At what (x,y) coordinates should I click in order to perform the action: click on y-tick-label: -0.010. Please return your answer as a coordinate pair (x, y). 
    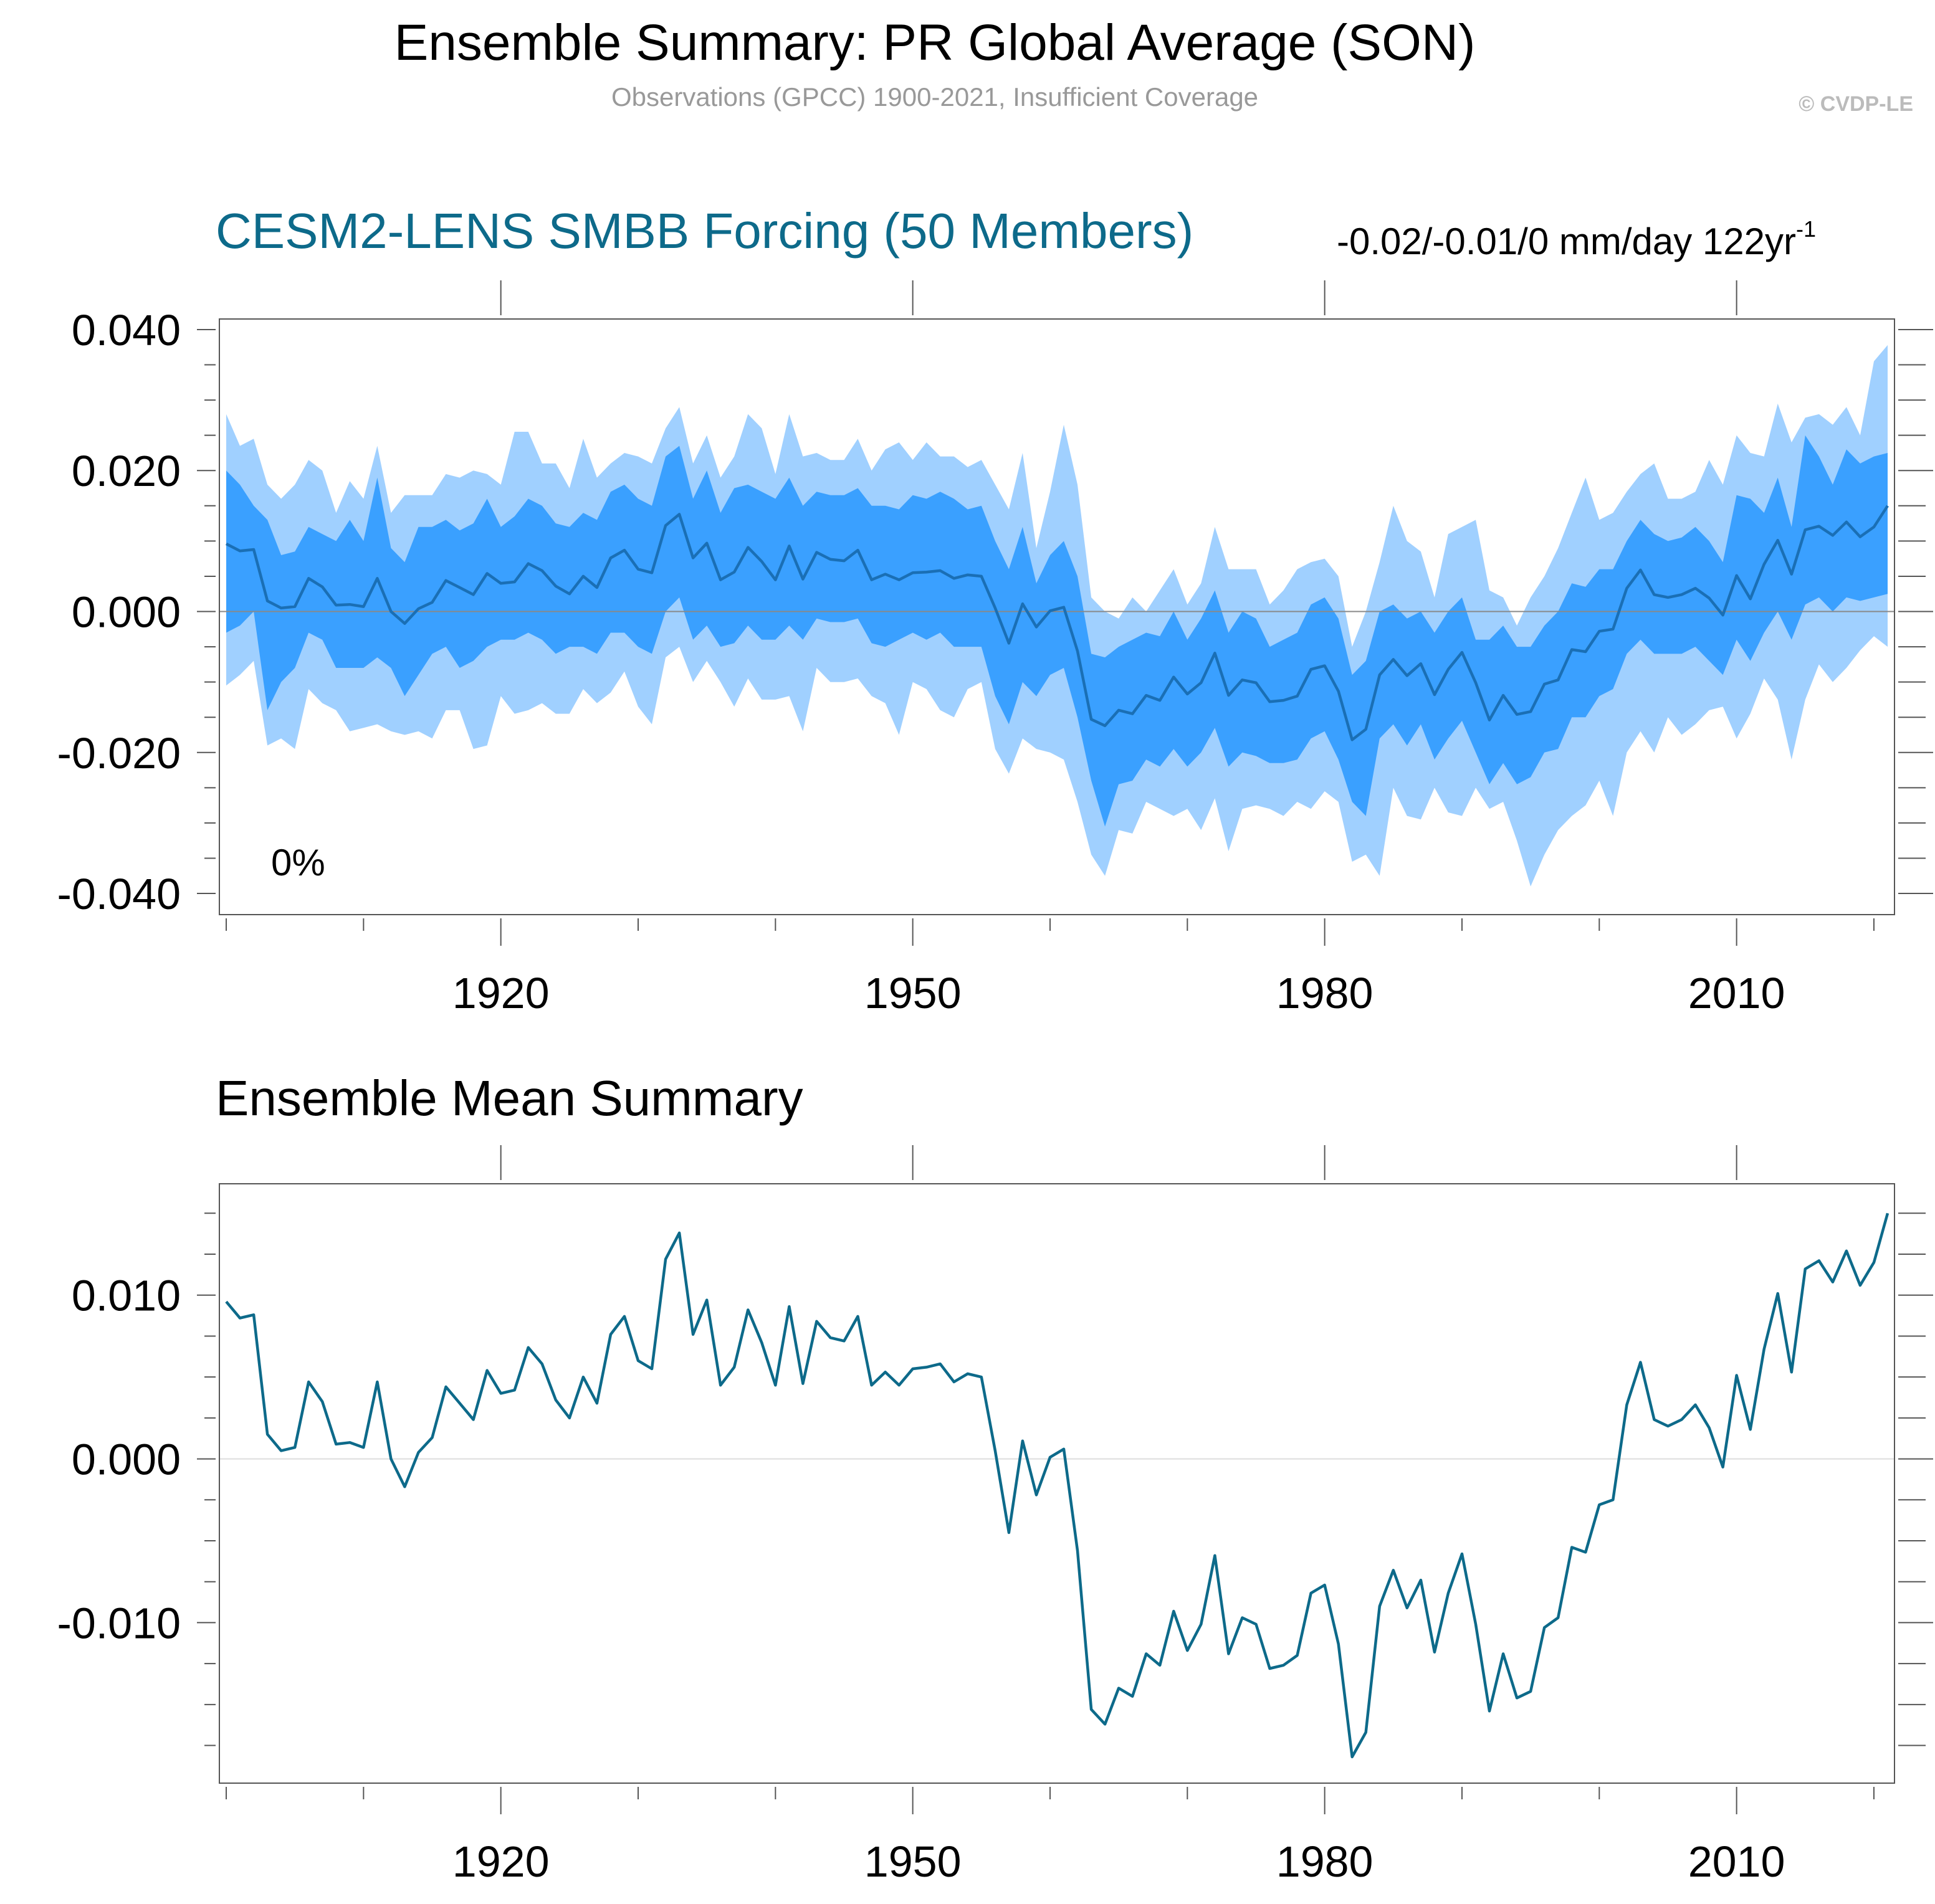
    Looking at the image, I should click on (119, 1623).